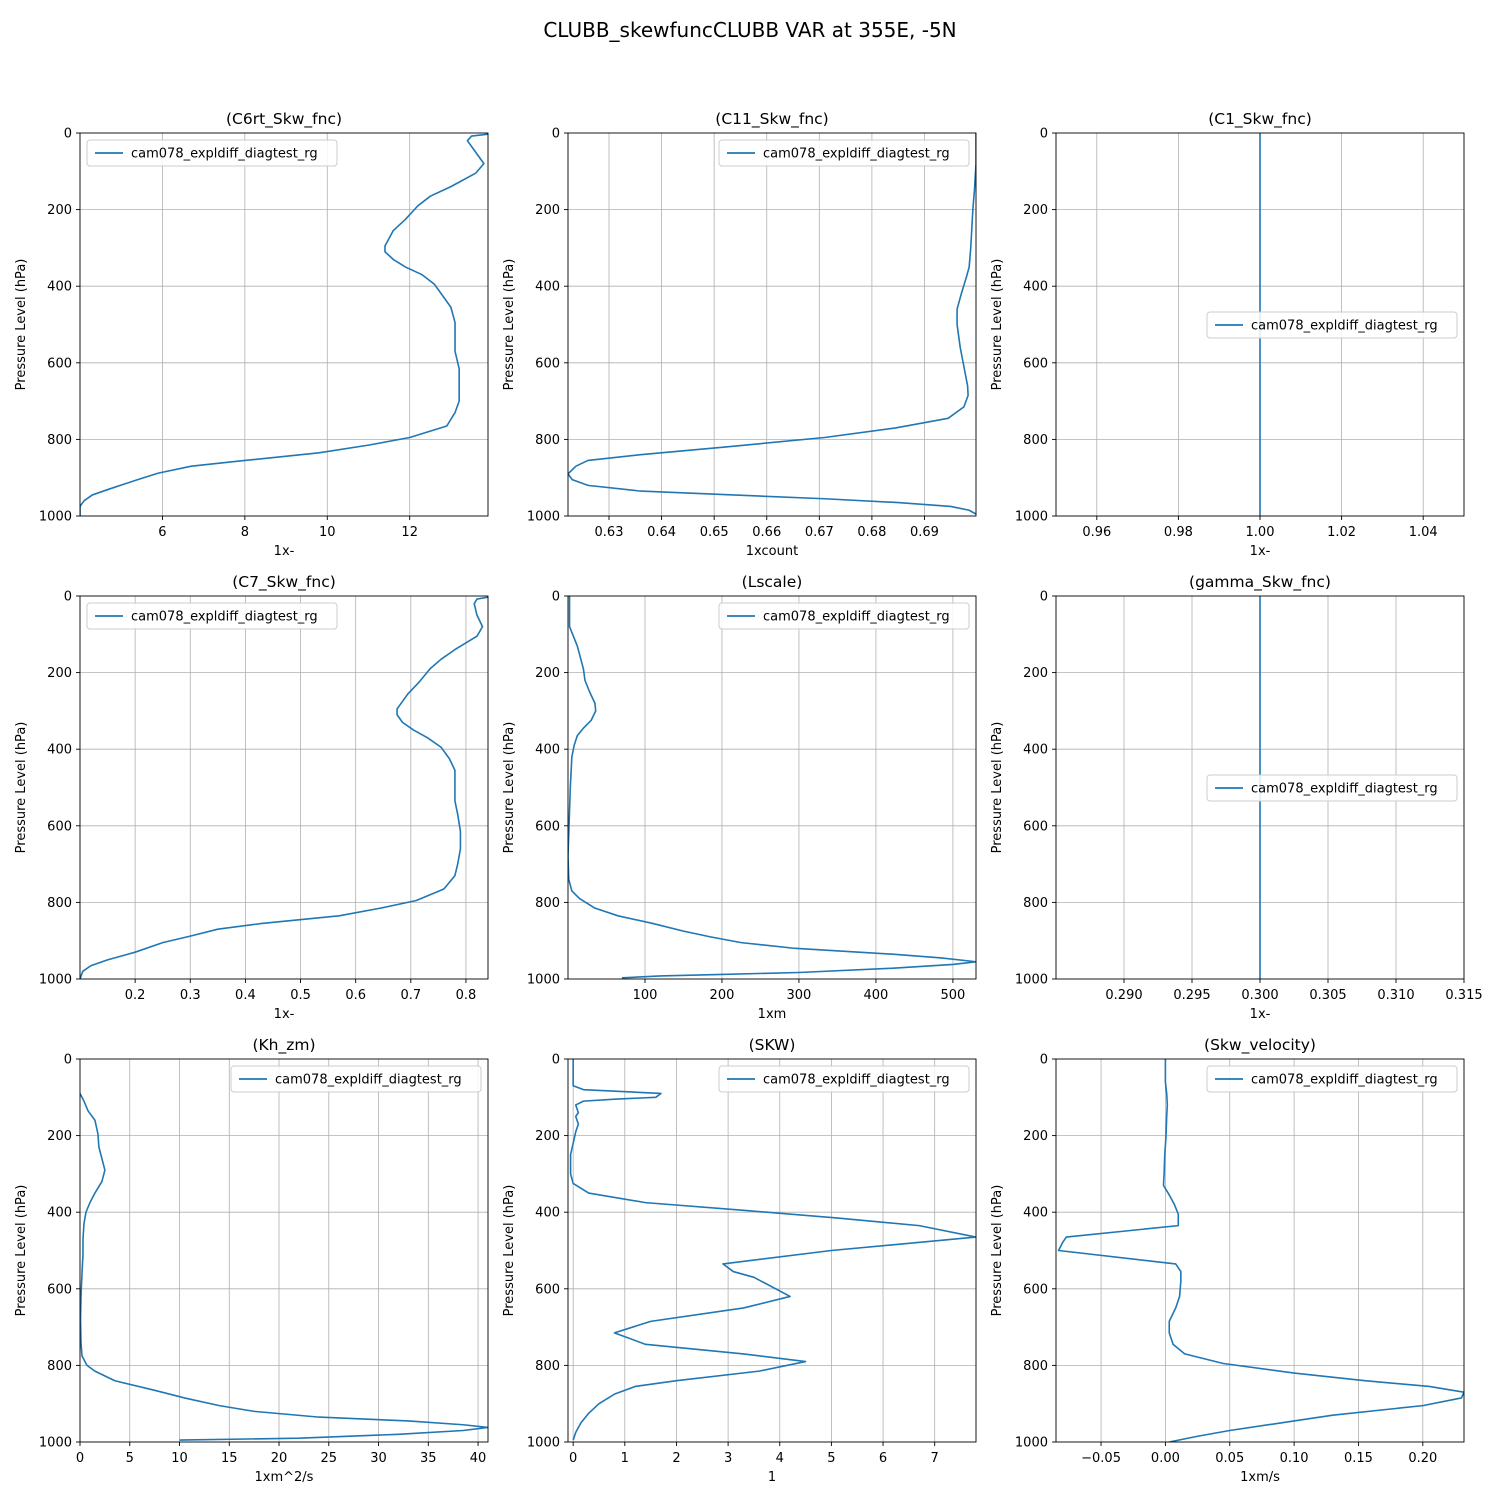 The image size is (1500, 1500). I want to click on subplot-title: (C6rt_Skw_fnc), so click(284, 119).